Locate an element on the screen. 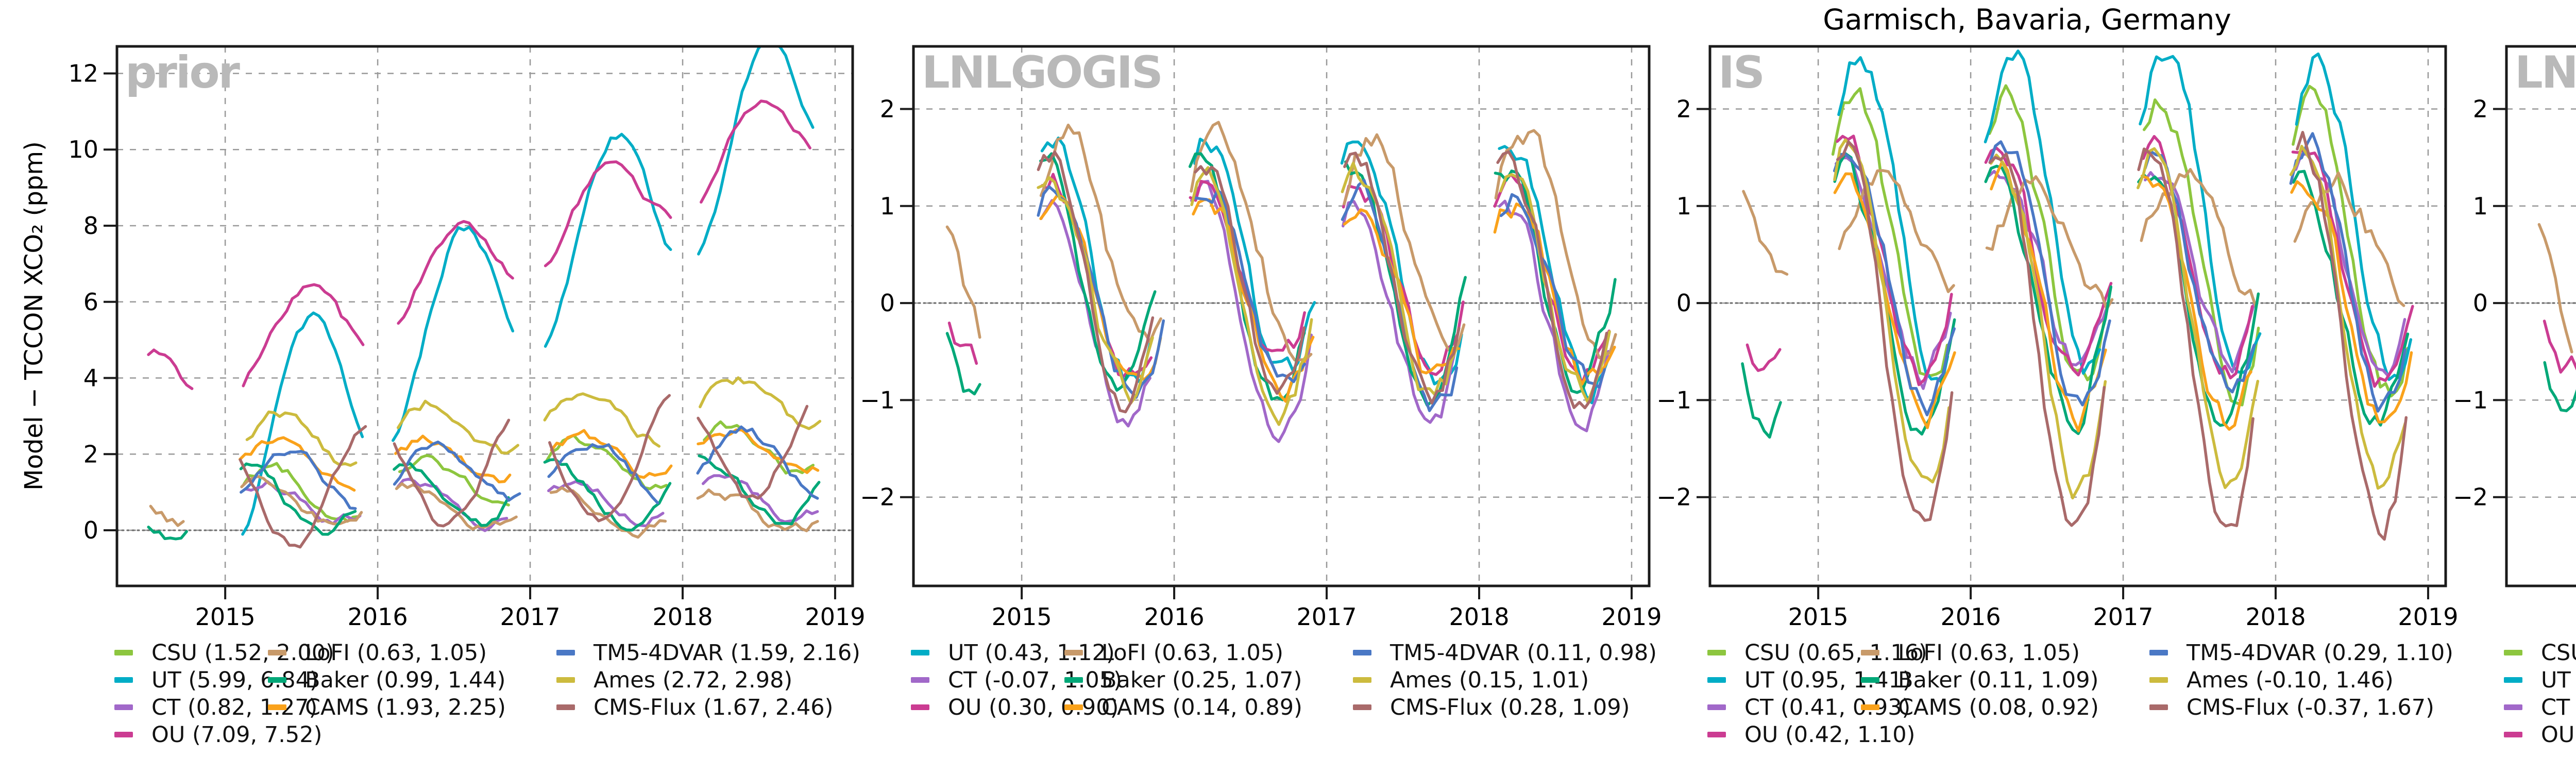 The image size is (2576, 757). series-line-CT is located at coordinates (1325, 311).